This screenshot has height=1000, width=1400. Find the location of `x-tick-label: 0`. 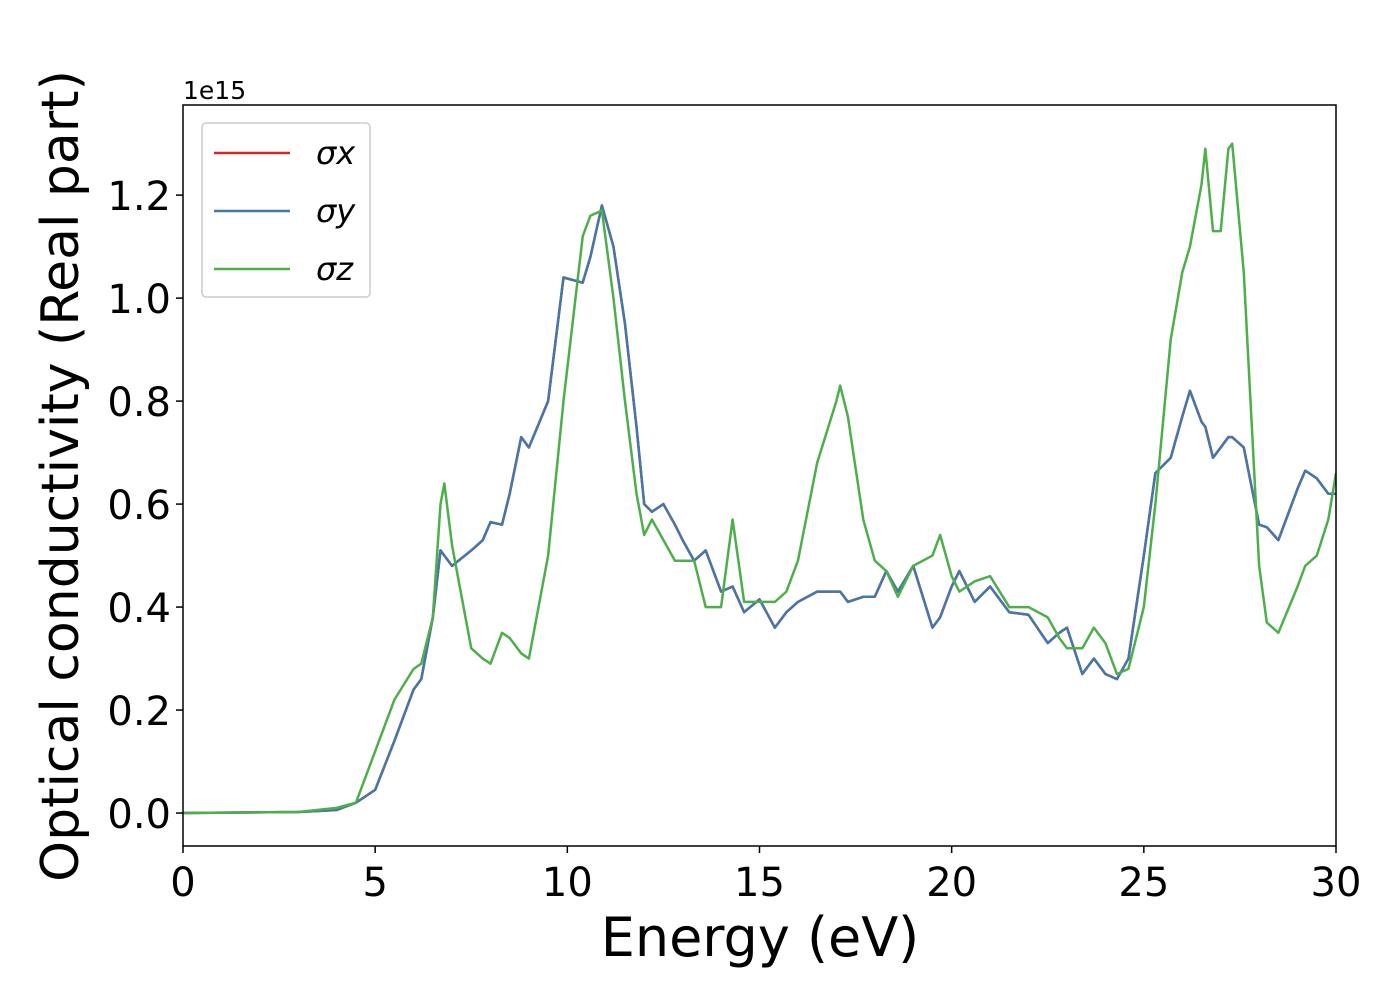

x-tick-label: 0 is located at coordinates (182, 883).